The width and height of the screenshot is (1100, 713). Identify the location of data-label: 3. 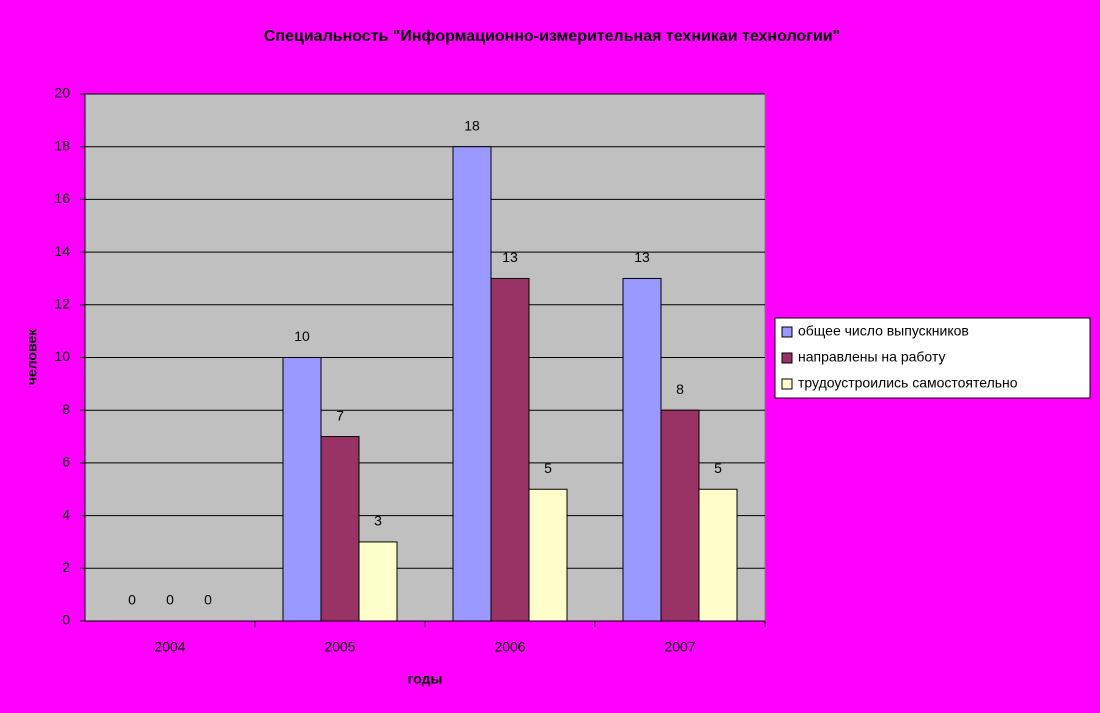
(378, 521).